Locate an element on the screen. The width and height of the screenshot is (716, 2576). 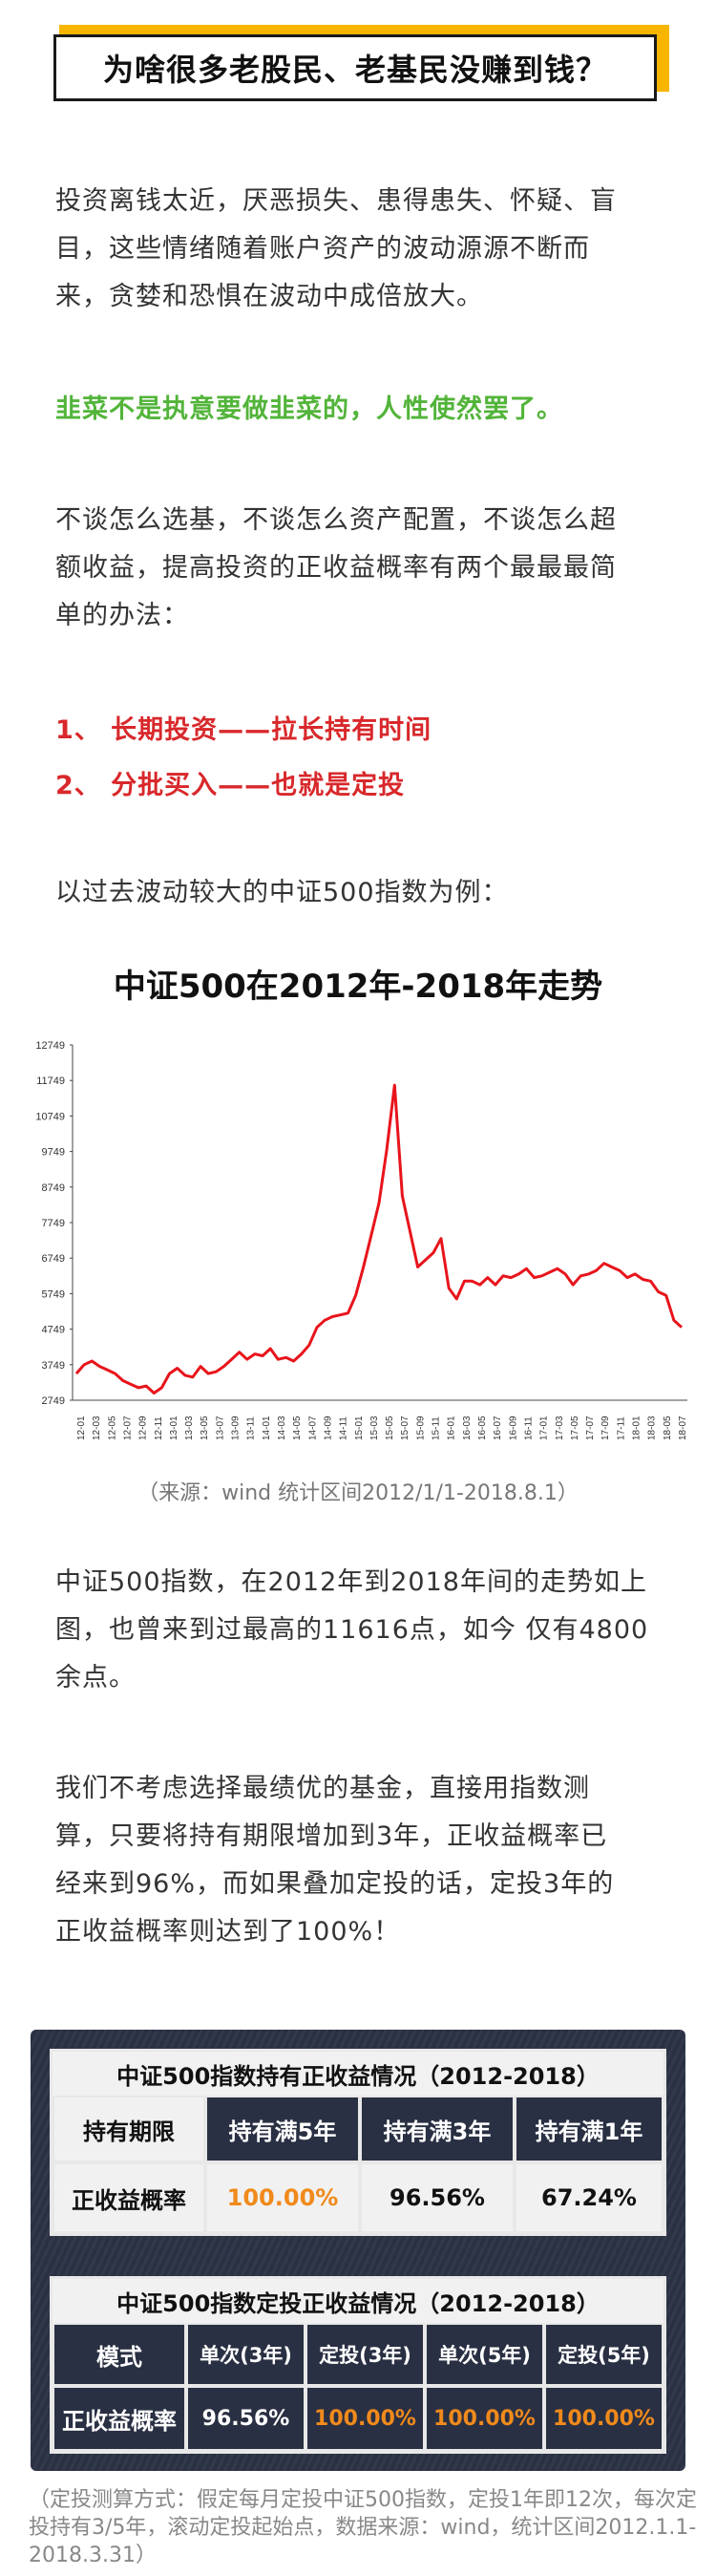
table-header-cell: 单次(5年) is located at coordinates (484, 2354).